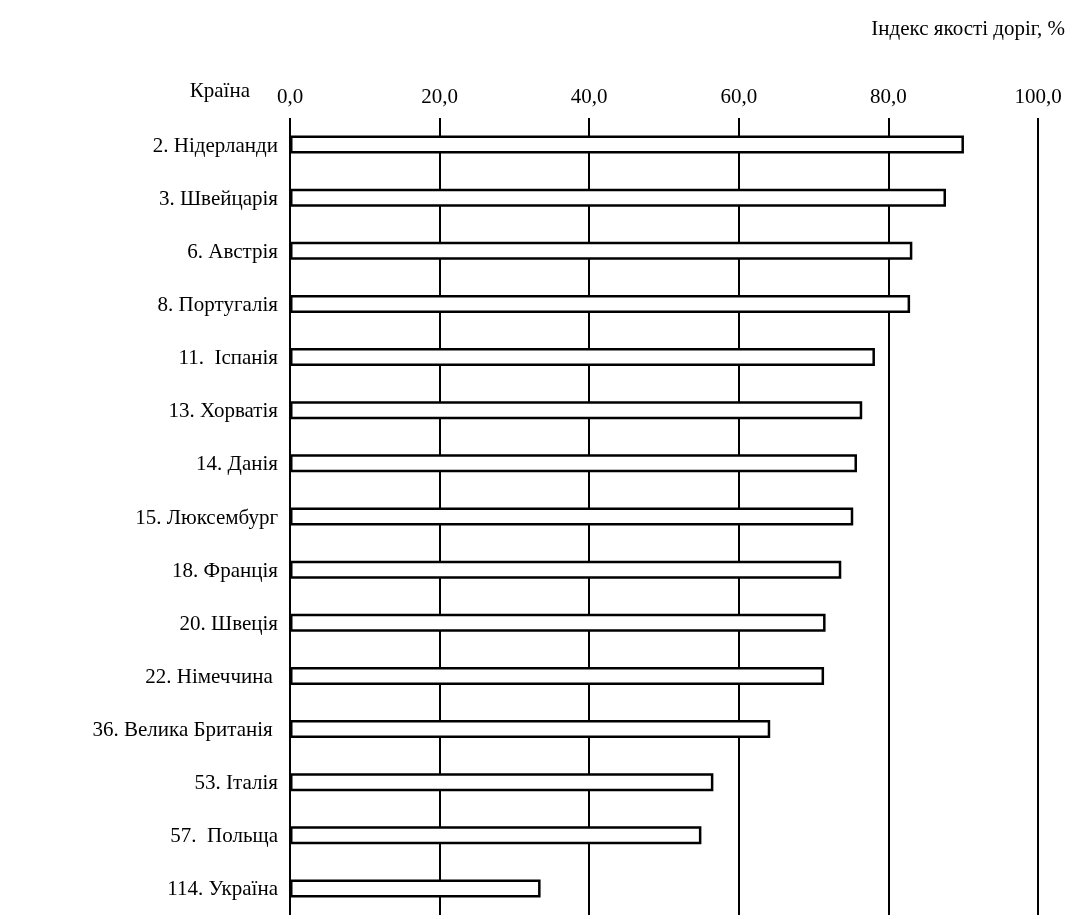 The height and width of the screenshot is (919, 1078). Describe the element at coordinates (1038, 95) in the screenshot. I see `x-tick-label: 100,0` at that location.